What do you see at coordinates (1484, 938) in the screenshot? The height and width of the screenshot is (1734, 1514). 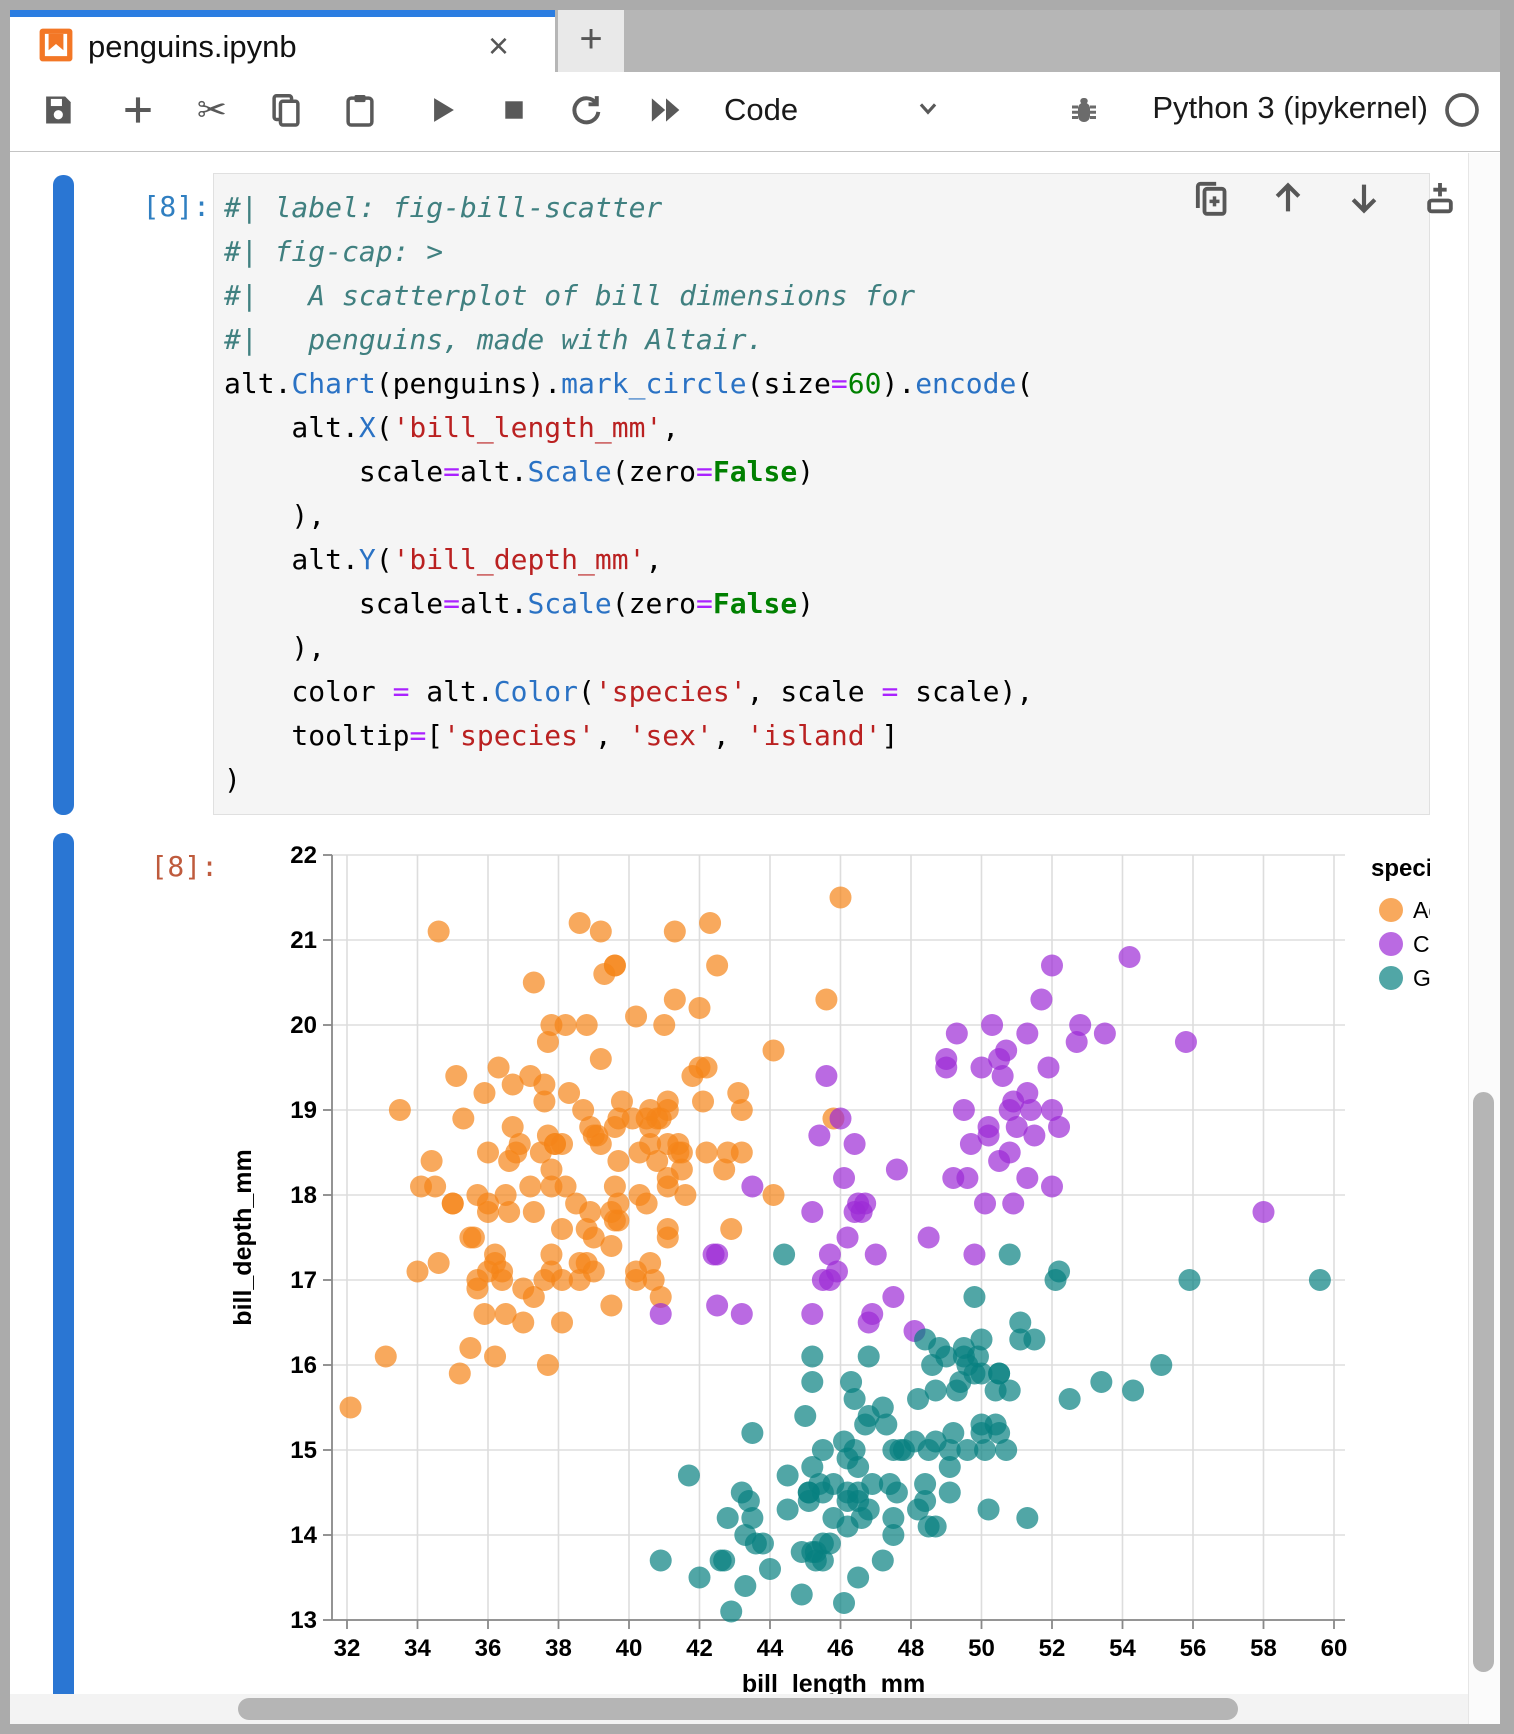 I see `vertical-scrollbar` at bounding box center [1484, 938].